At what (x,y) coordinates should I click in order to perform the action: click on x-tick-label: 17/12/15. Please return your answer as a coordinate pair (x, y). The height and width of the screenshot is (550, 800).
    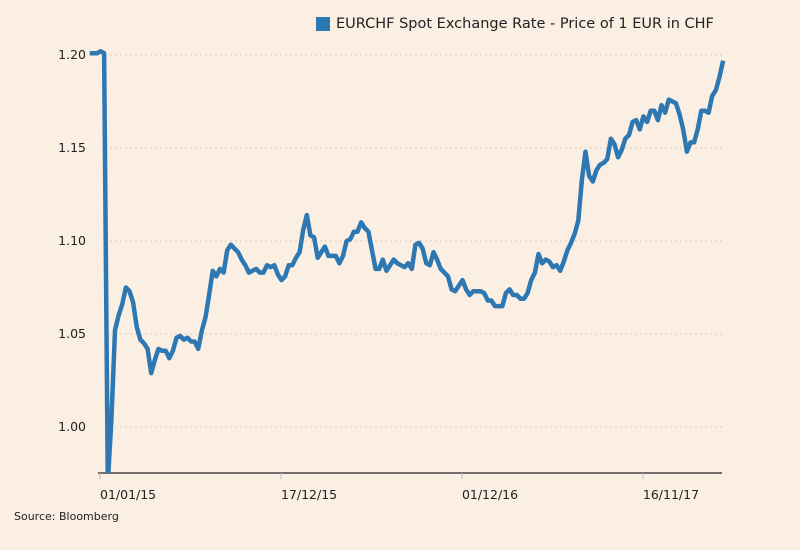
    Looking at the image, I should click on (309, 494).